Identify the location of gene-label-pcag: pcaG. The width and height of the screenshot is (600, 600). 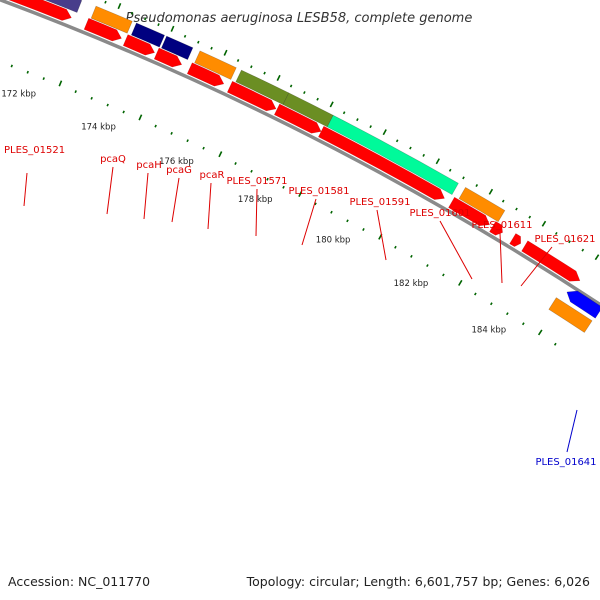
(179, 170).